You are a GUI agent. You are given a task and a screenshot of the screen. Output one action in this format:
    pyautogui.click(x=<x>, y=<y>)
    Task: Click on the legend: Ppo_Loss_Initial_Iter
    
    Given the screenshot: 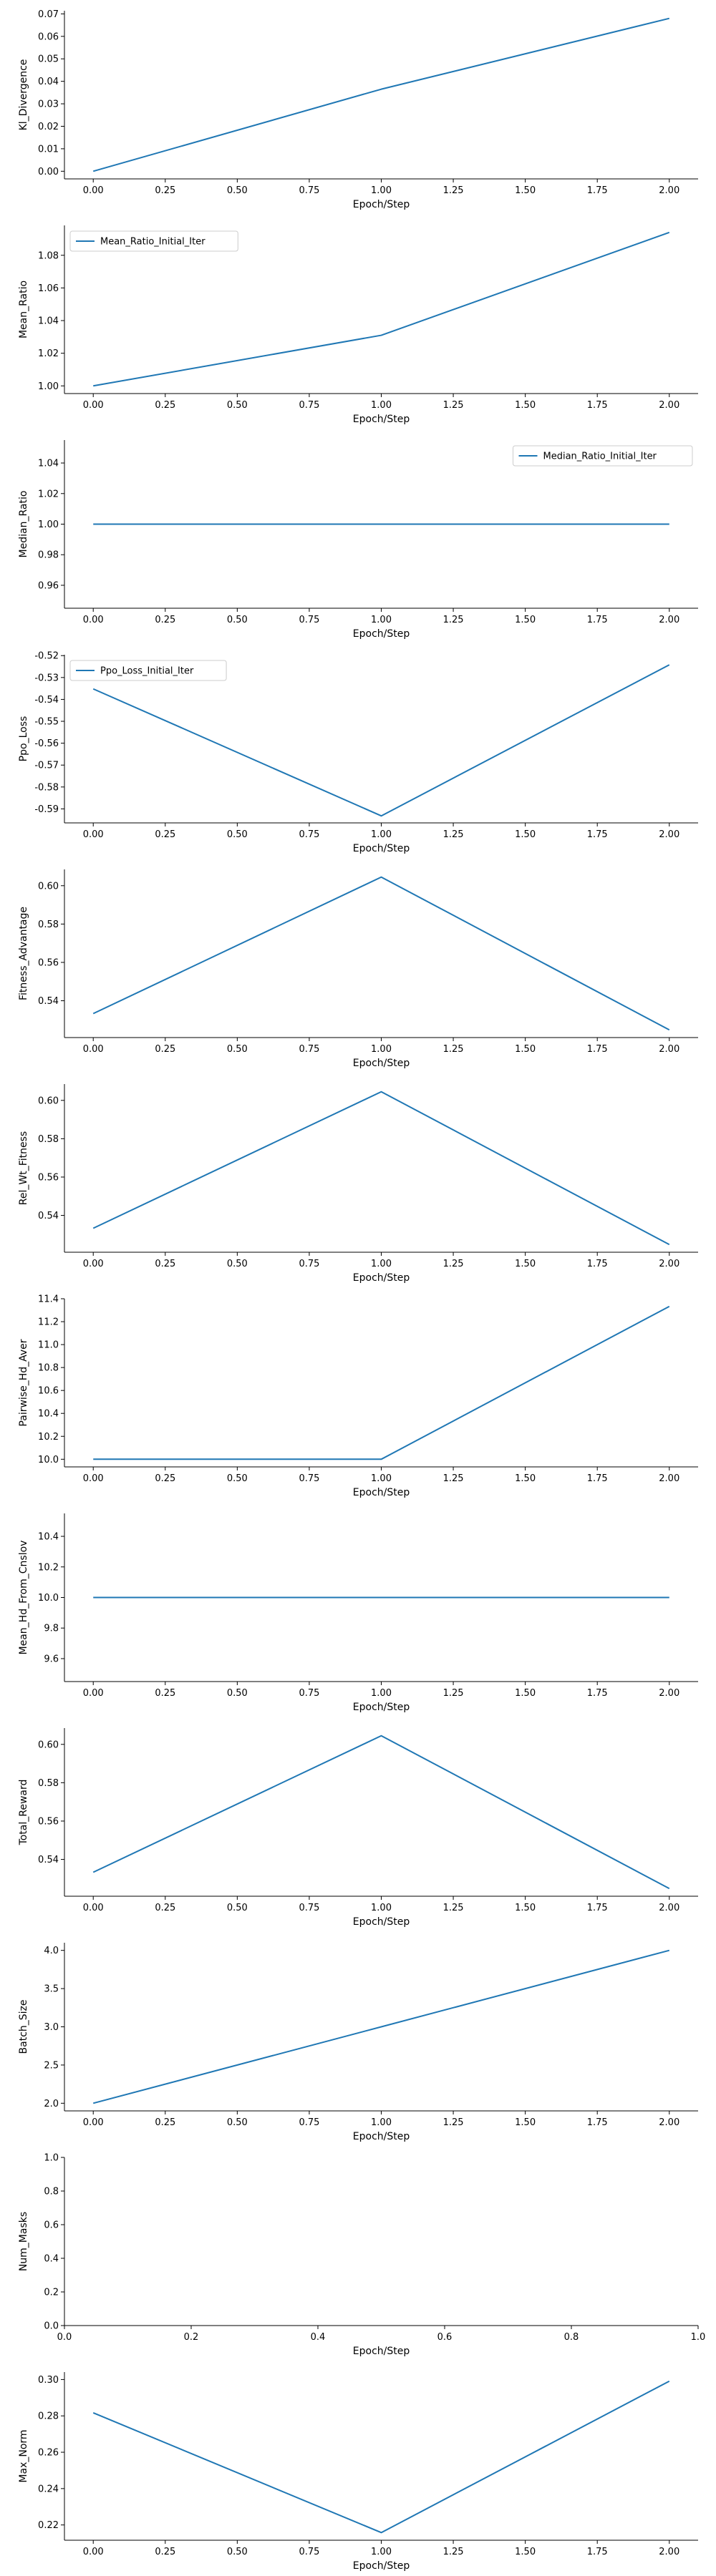 What is the action you would take?
    pyautogui.click(x=148, y=670)
    